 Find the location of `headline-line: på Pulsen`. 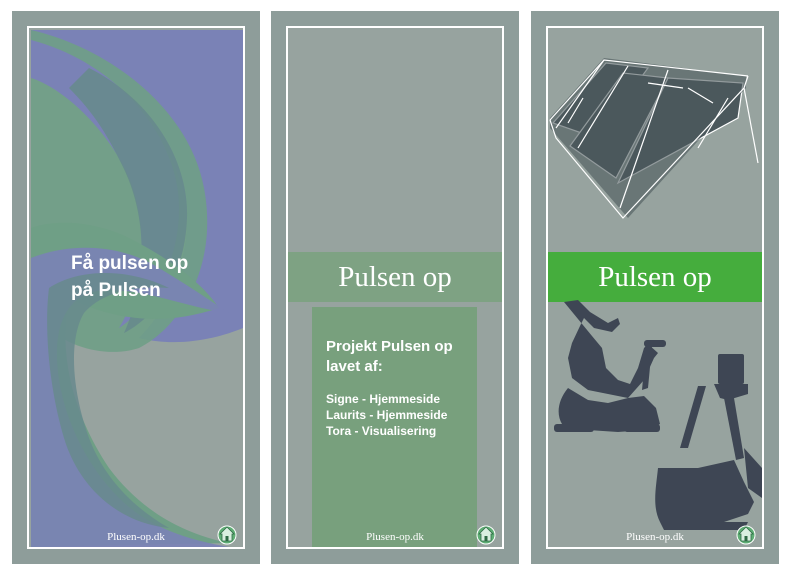

headline-line: på Pulsen is located at coordinates (116, 290).